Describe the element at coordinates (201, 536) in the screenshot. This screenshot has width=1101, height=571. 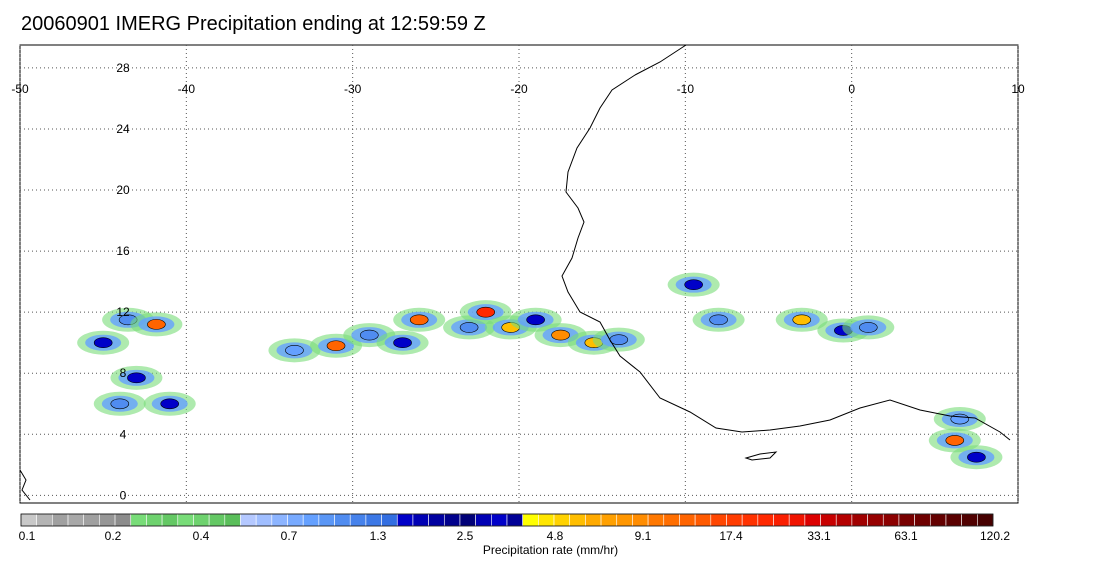
I see `colorbar-tick-label: 0.4` at that location.